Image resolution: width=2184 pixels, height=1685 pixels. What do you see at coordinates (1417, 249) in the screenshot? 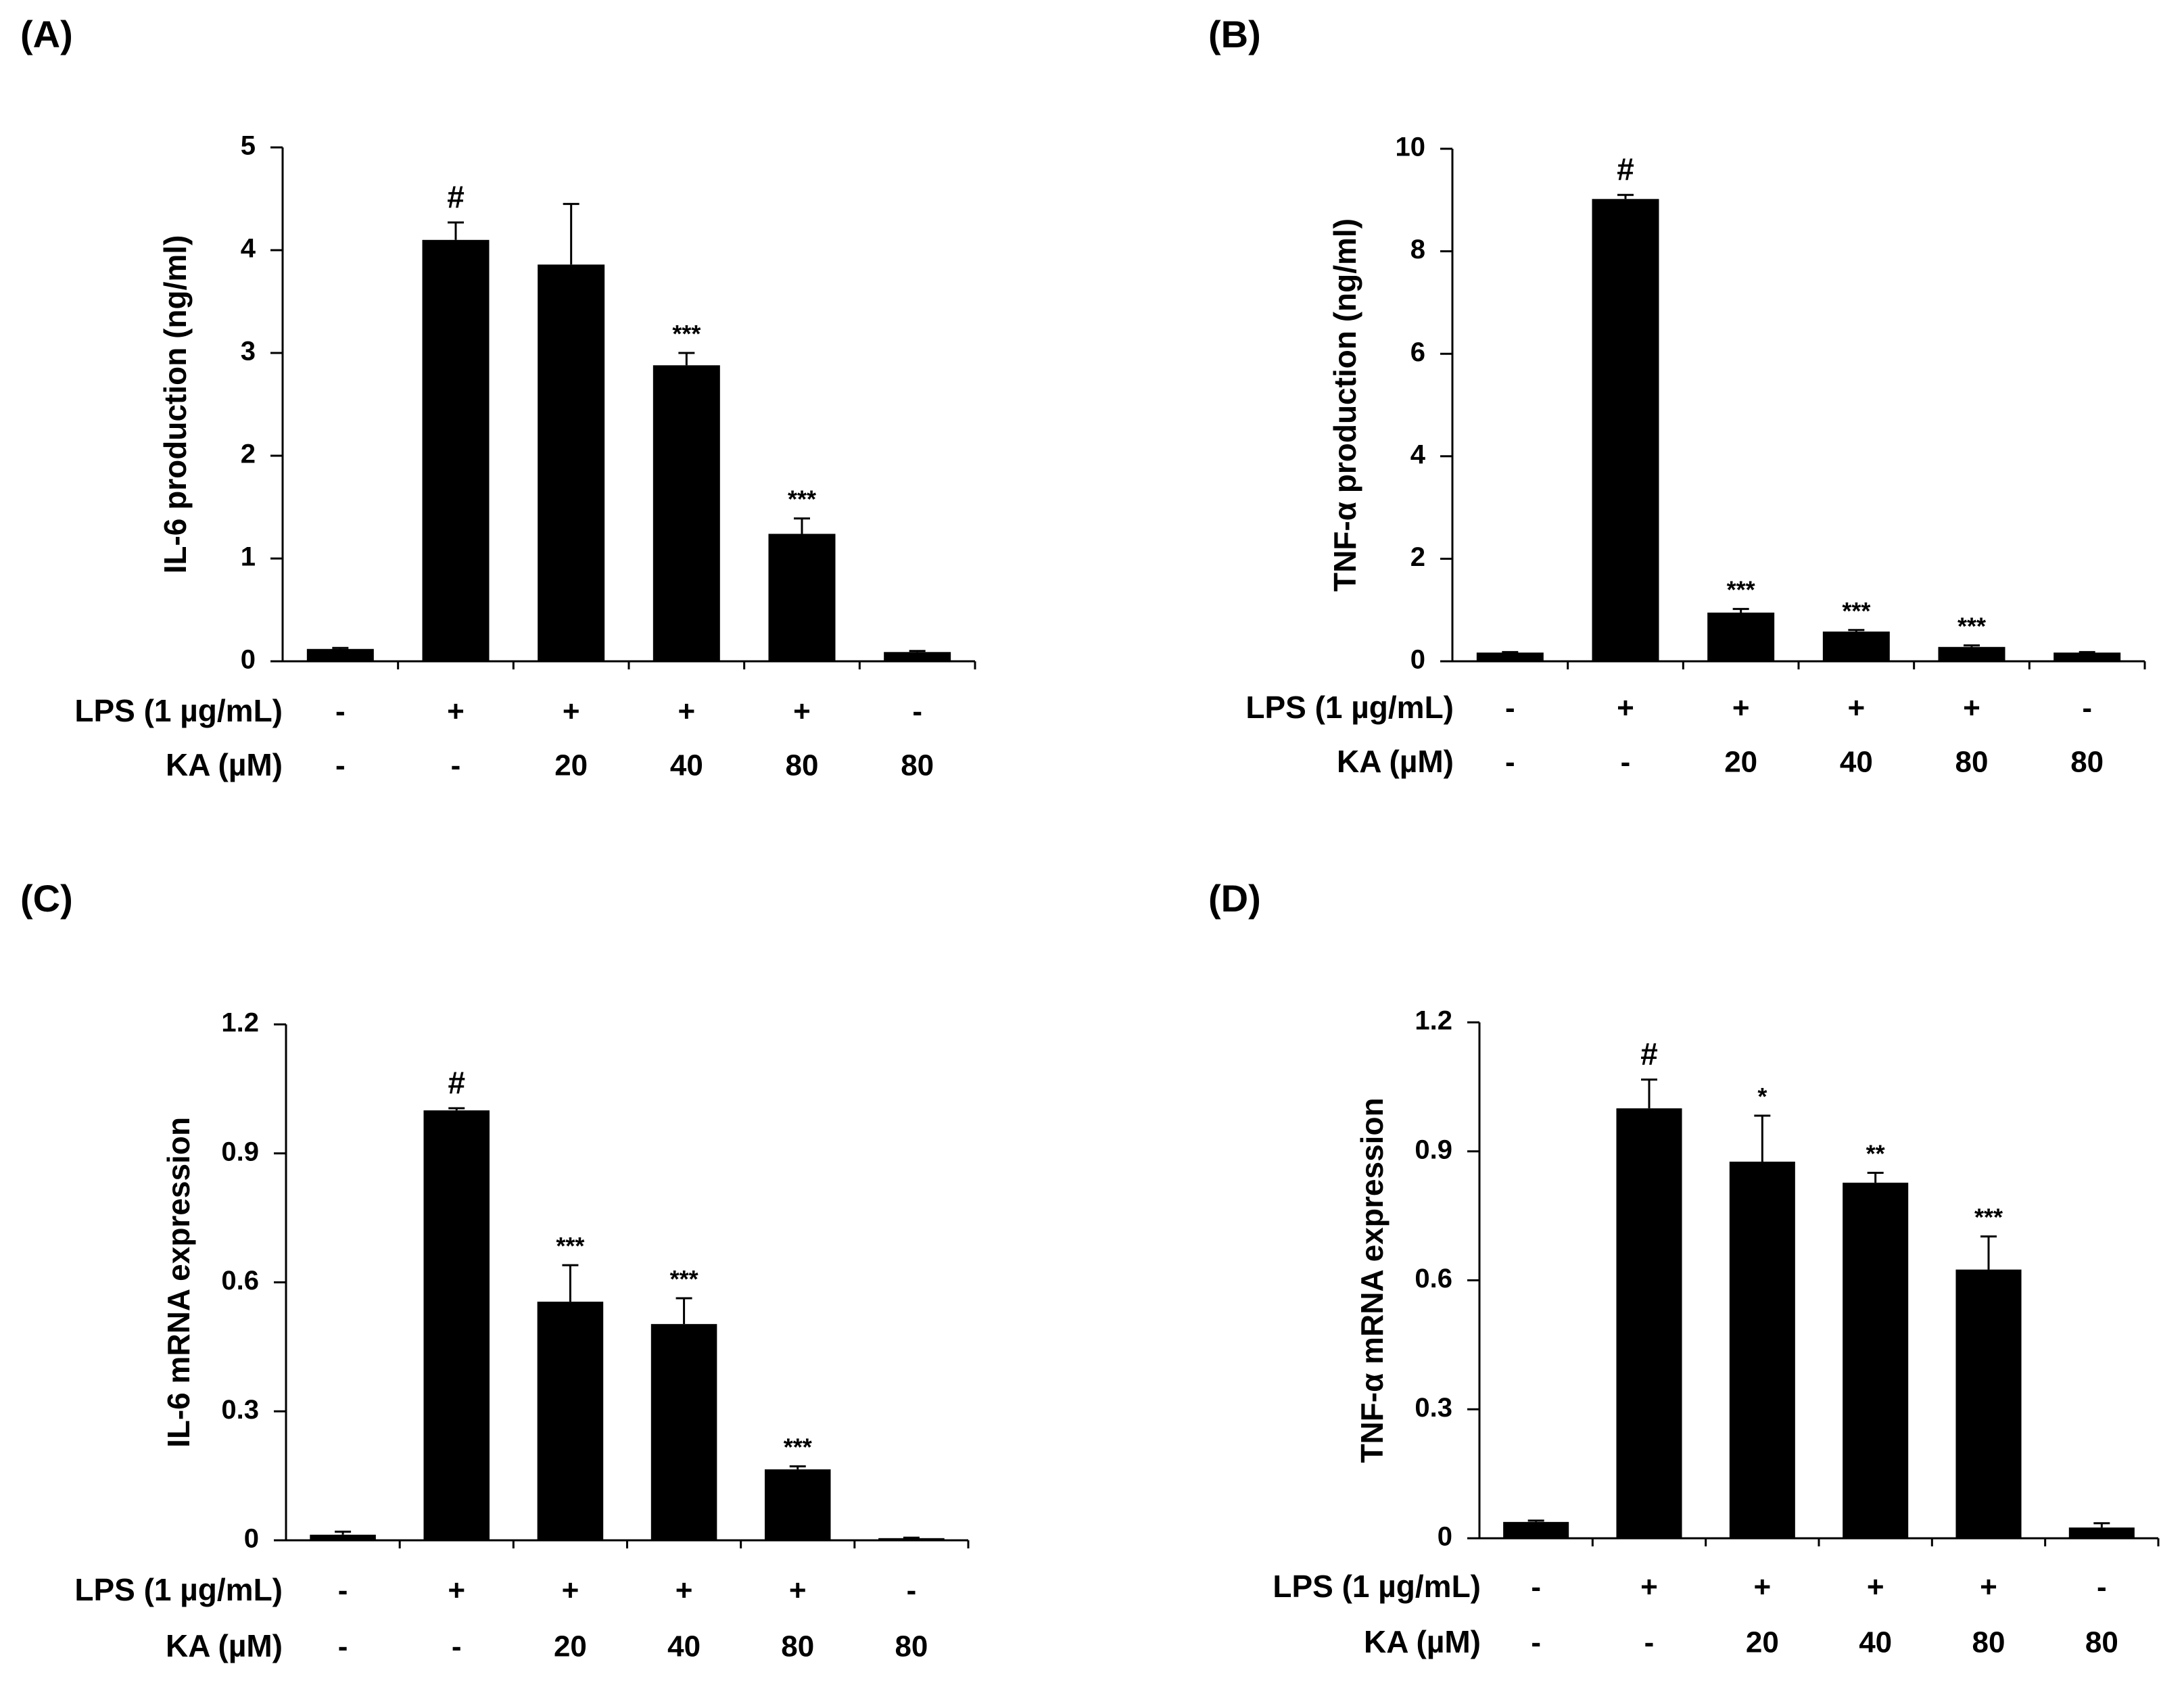
I see `y-tick-label: 8` at bounding box center [1417, 249].